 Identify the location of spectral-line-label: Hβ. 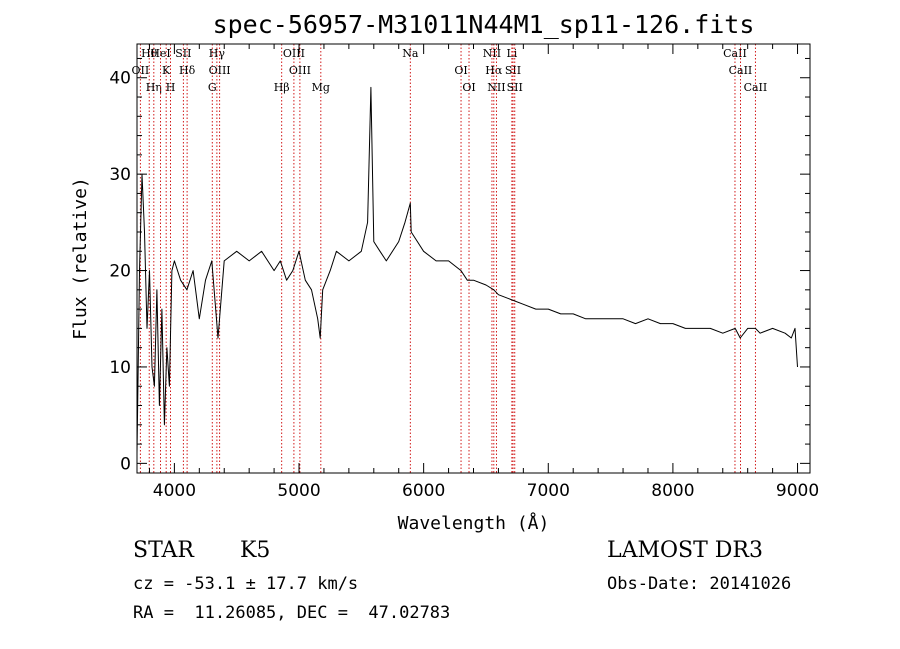
(282, 87).